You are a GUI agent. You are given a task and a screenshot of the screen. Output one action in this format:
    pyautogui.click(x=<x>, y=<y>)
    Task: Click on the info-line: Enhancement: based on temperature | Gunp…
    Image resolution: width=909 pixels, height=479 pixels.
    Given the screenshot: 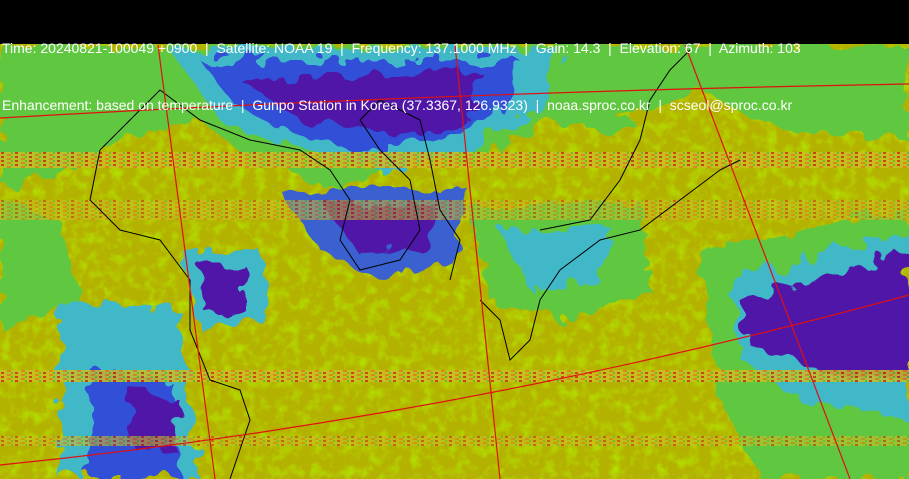 What is the action you would take?
    pyautogui.click(x=397, y=105)
    